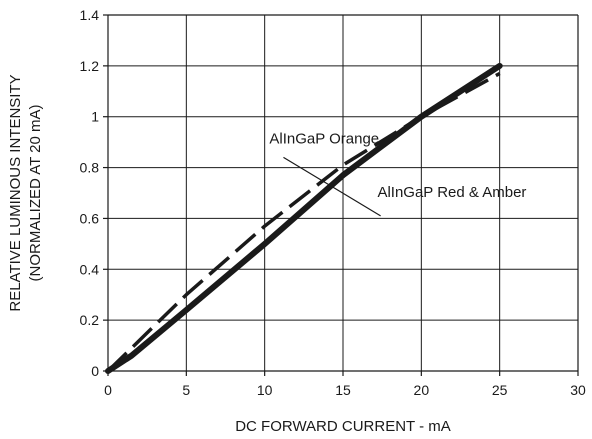 The height and width of the screenshot is (439, 592). What do you see at coordinates (451, 192) in the screenshot?
I see `annotation-red-amber: AlInGaP Red & Amber` at bounding box center [451, 192].